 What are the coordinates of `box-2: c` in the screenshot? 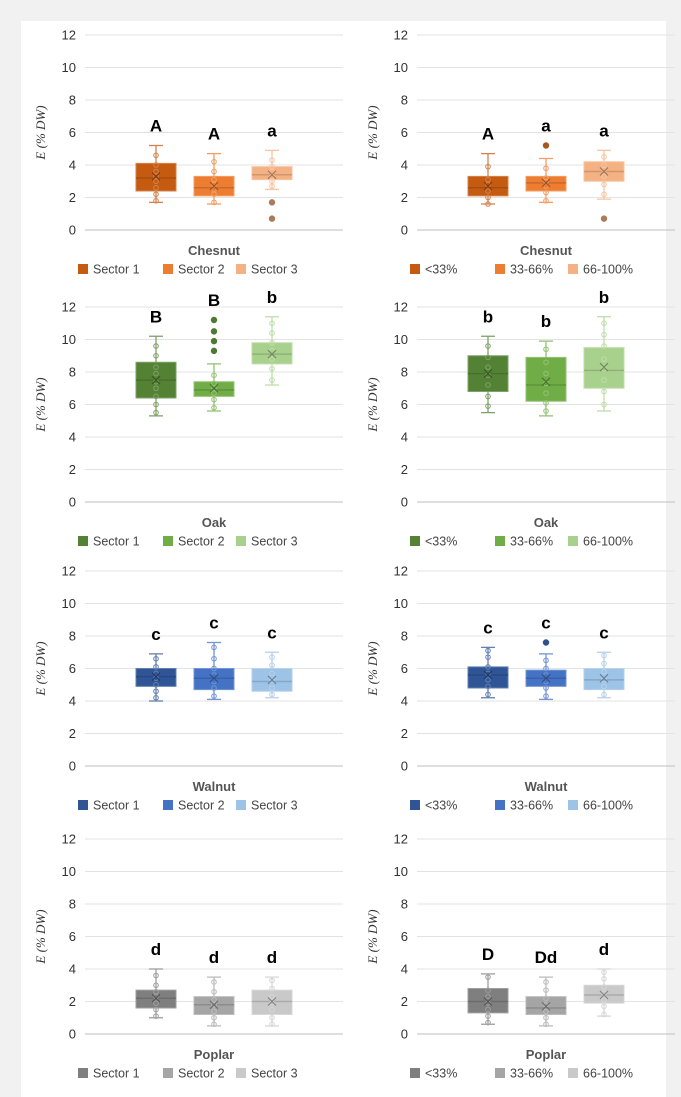 It's located at (546, 657).